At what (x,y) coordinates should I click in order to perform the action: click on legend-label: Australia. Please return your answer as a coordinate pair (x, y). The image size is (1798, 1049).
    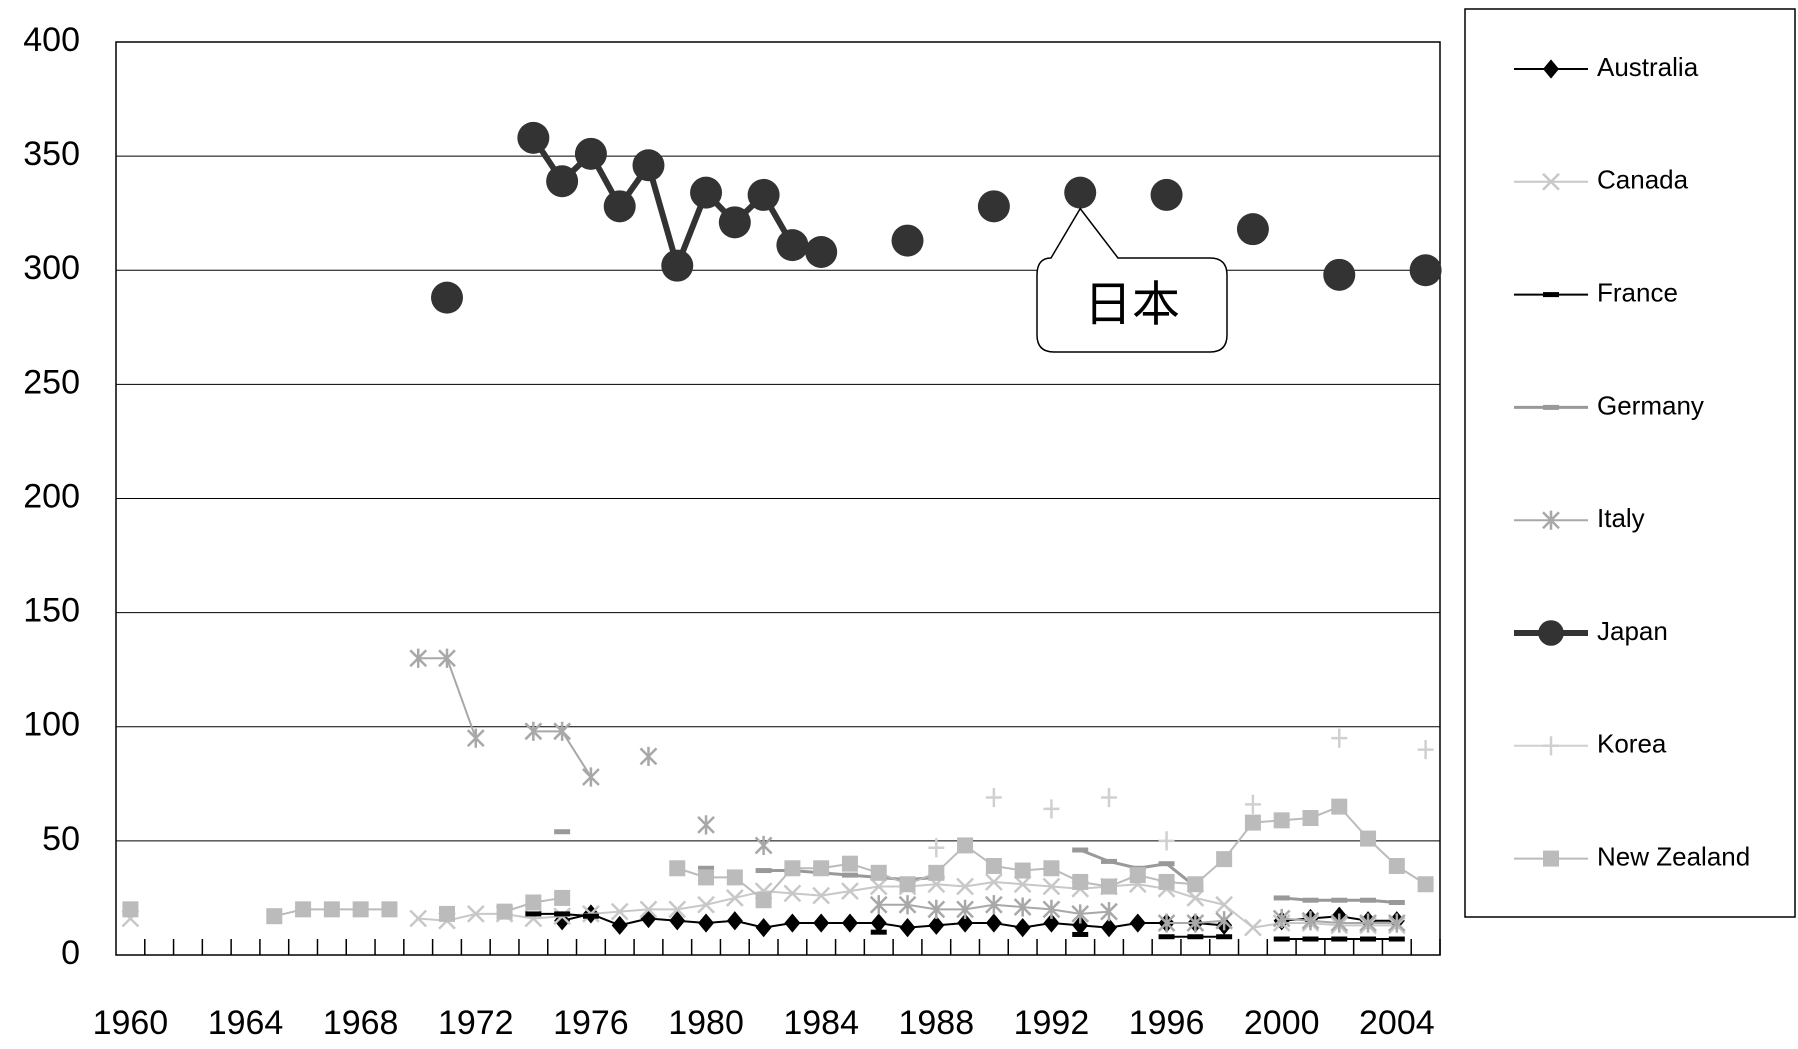
    Looking at the image, I should click on (1648, 67).